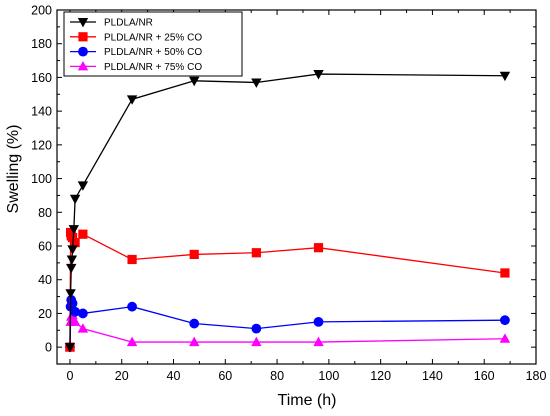  Describe the element at coordinates (41, 11) in the screenshot. I see `y-tick-label: 200` at that location.